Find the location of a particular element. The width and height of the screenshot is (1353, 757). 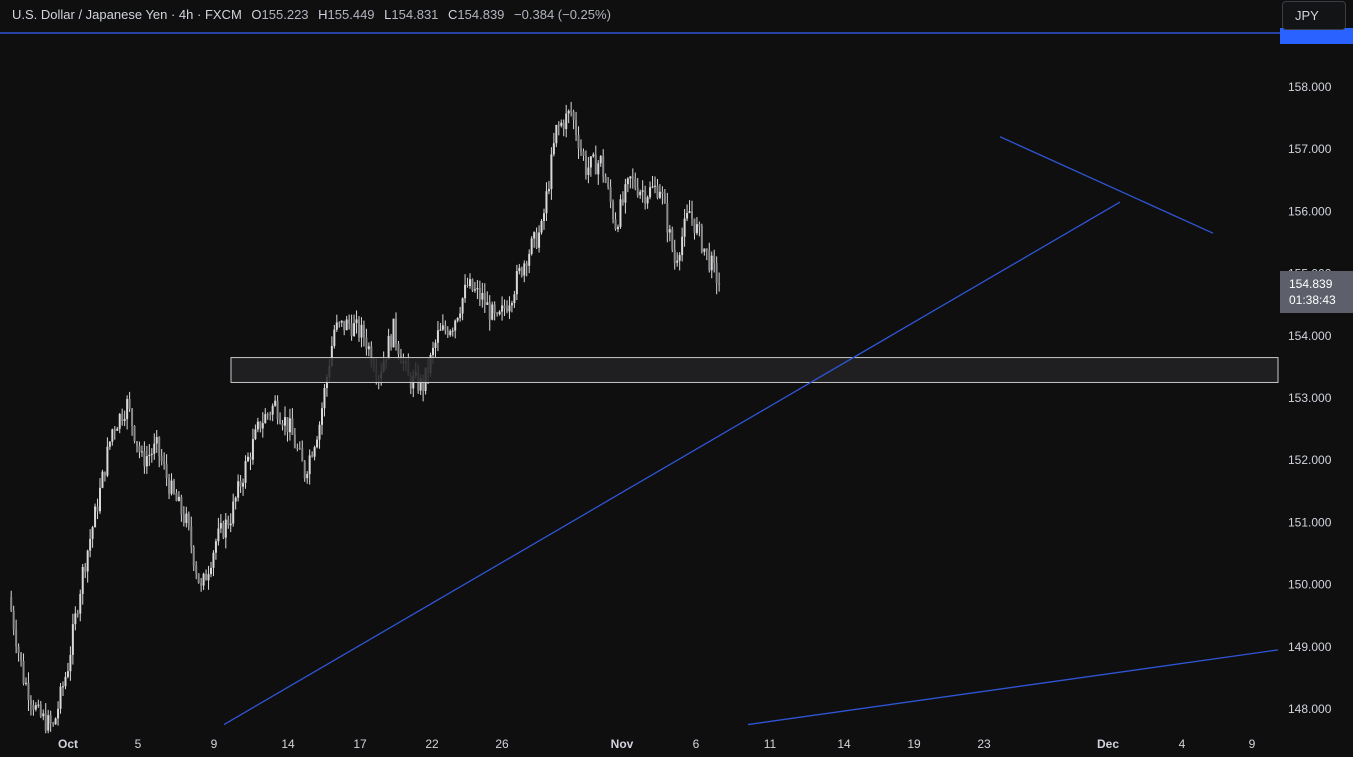

low-value: 154.831 is located at coordinates (415, 14).